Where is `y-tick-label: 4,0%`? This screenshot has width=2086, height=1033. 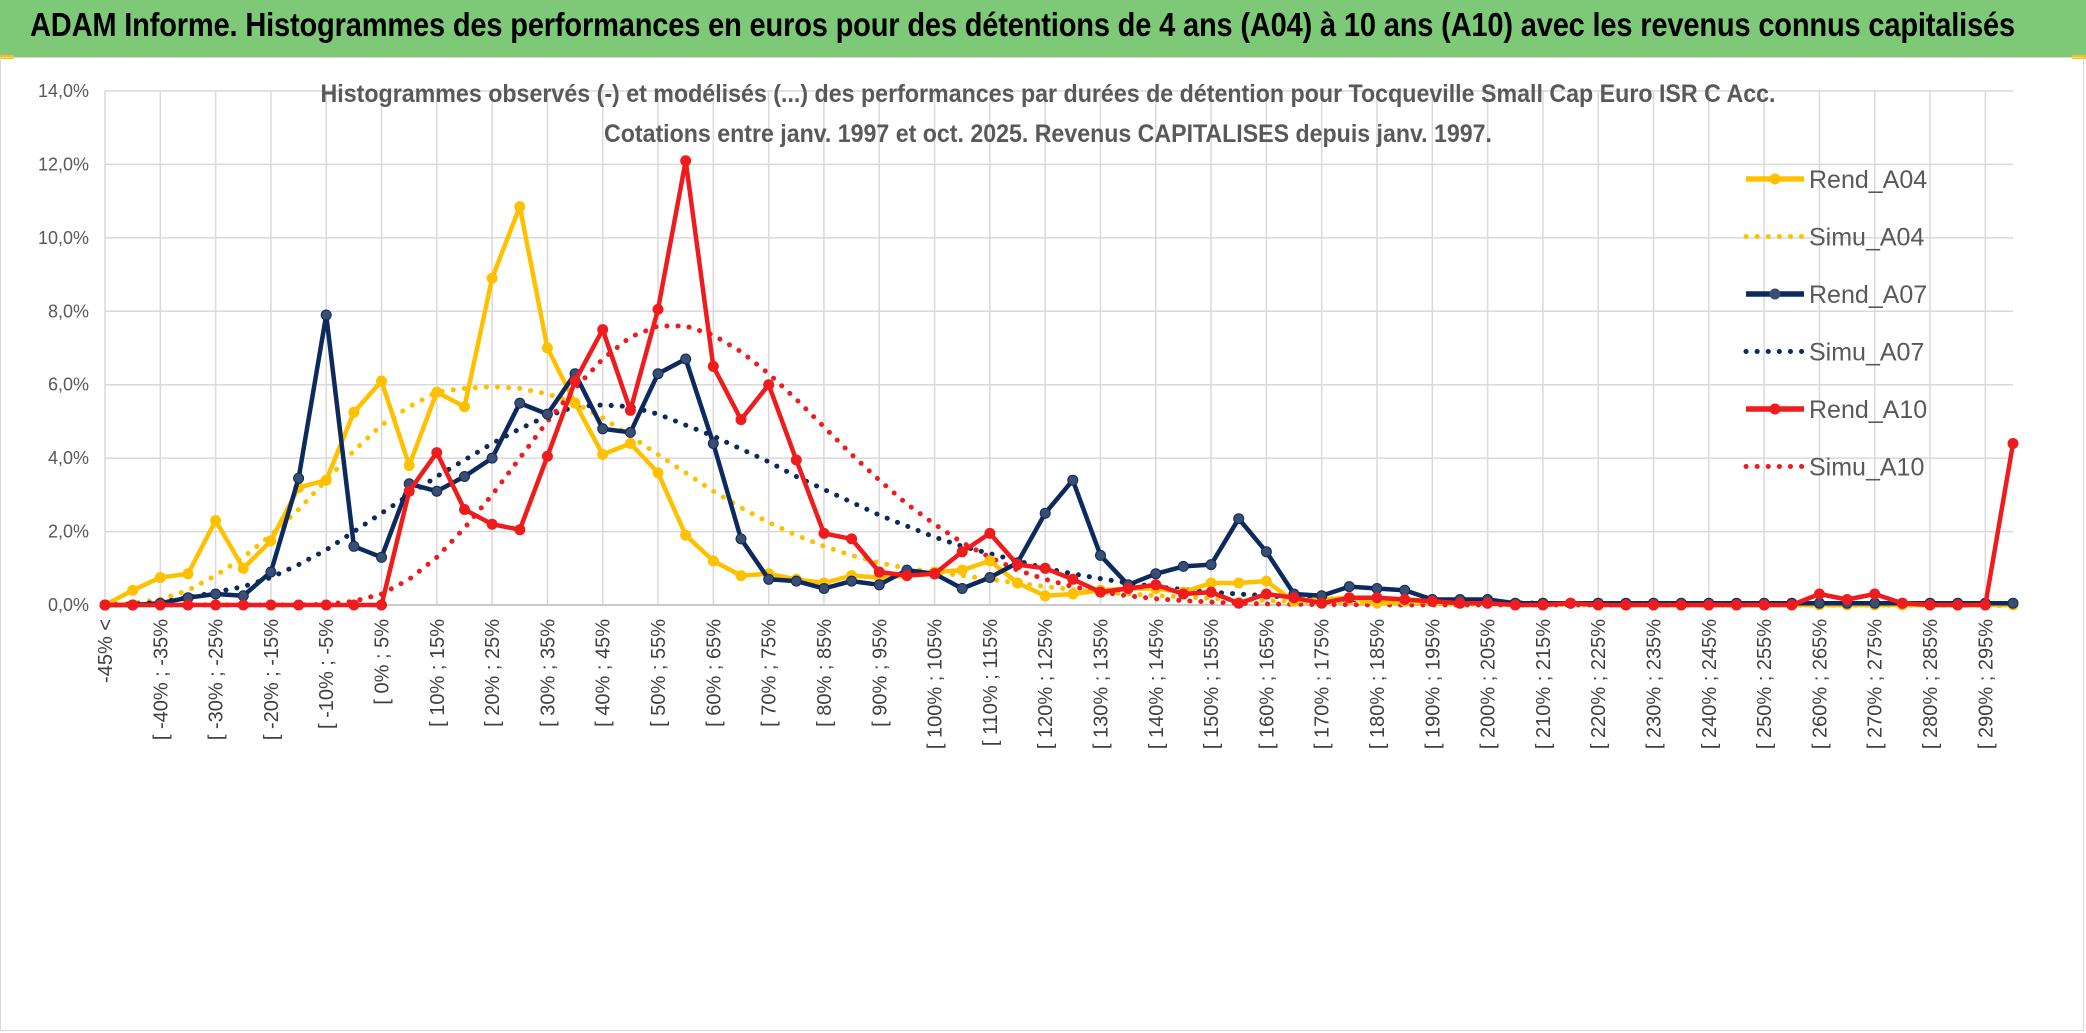
y-tick-label: 4,0% is located at coordinates (68, 458).